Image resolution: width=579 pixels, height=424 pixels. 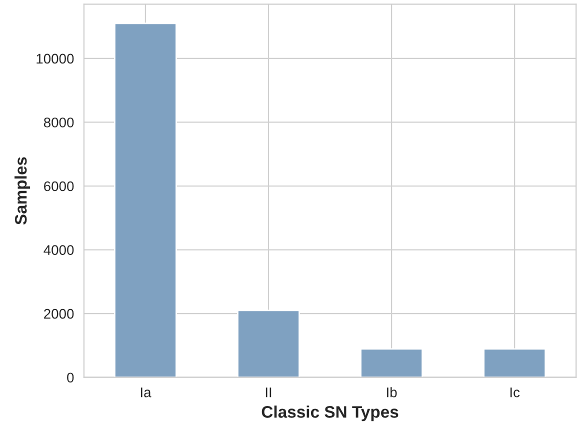 What do you see at coordinates (55, 59) in the screenshot?
I see `y-tick-label: 10000` at bounding box center [55, 59].